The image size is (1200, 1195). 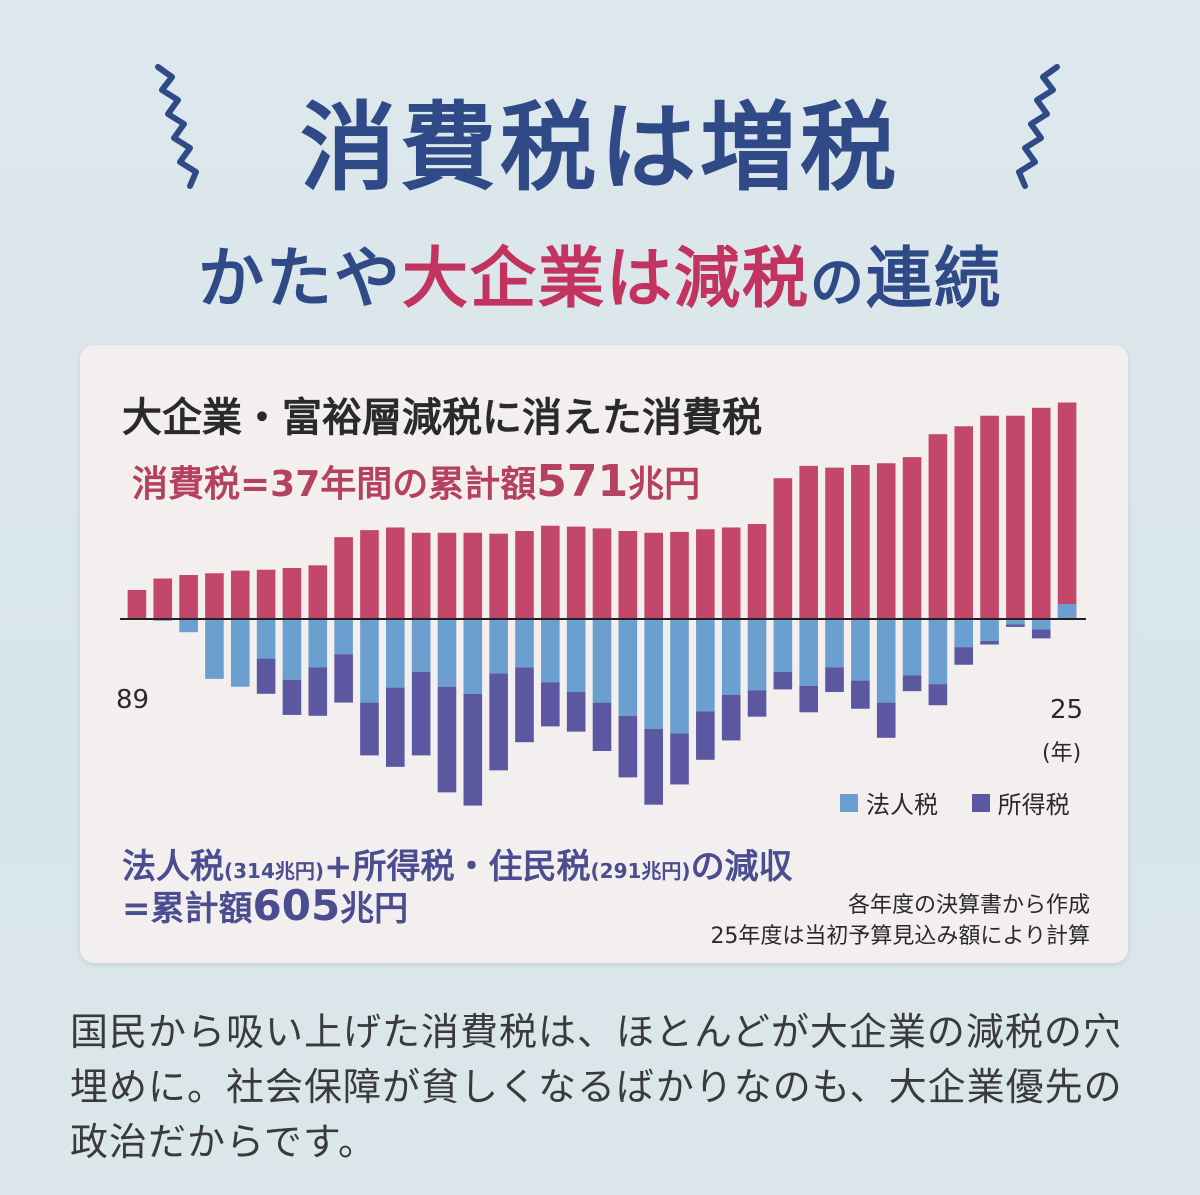 I want to click on bar-consumption-tax-2020, so click(x=938, y=526).